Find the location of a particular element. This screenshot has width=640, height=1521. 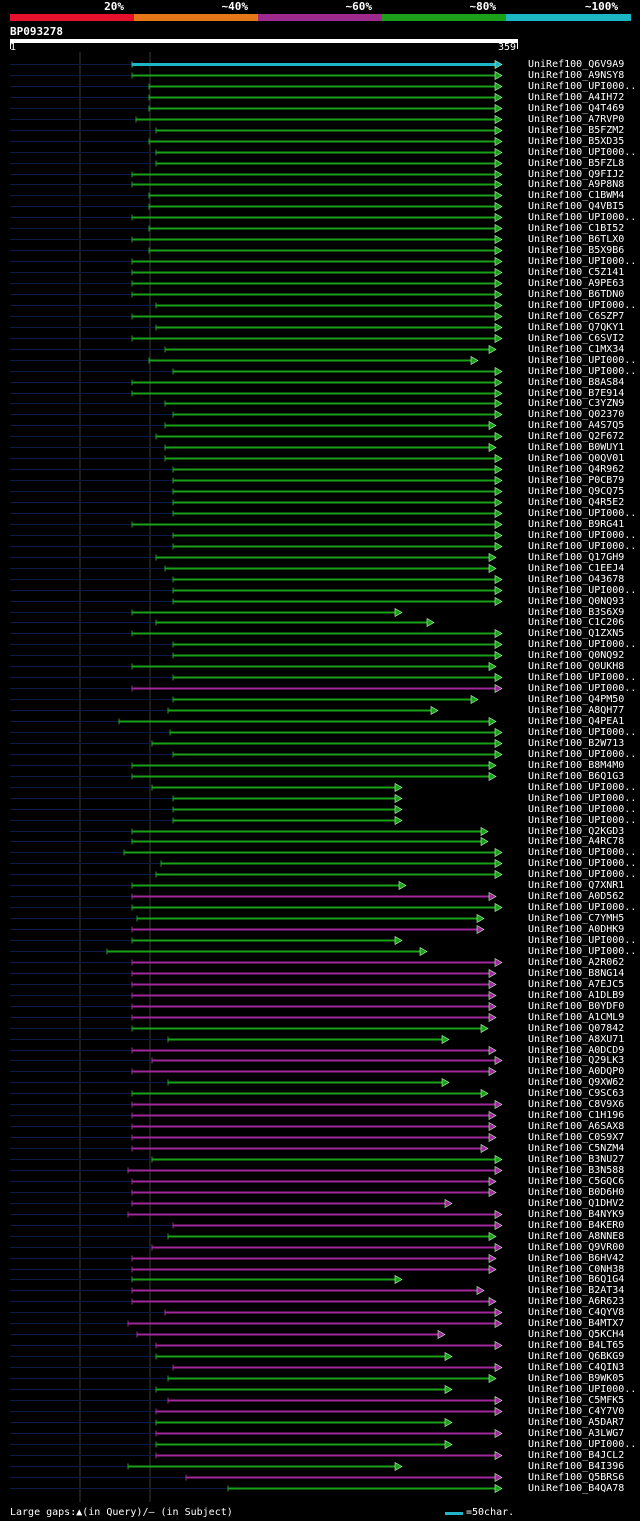

hit-label: UniRef100_A0DCD9 is located at coordinates (576, 1050).